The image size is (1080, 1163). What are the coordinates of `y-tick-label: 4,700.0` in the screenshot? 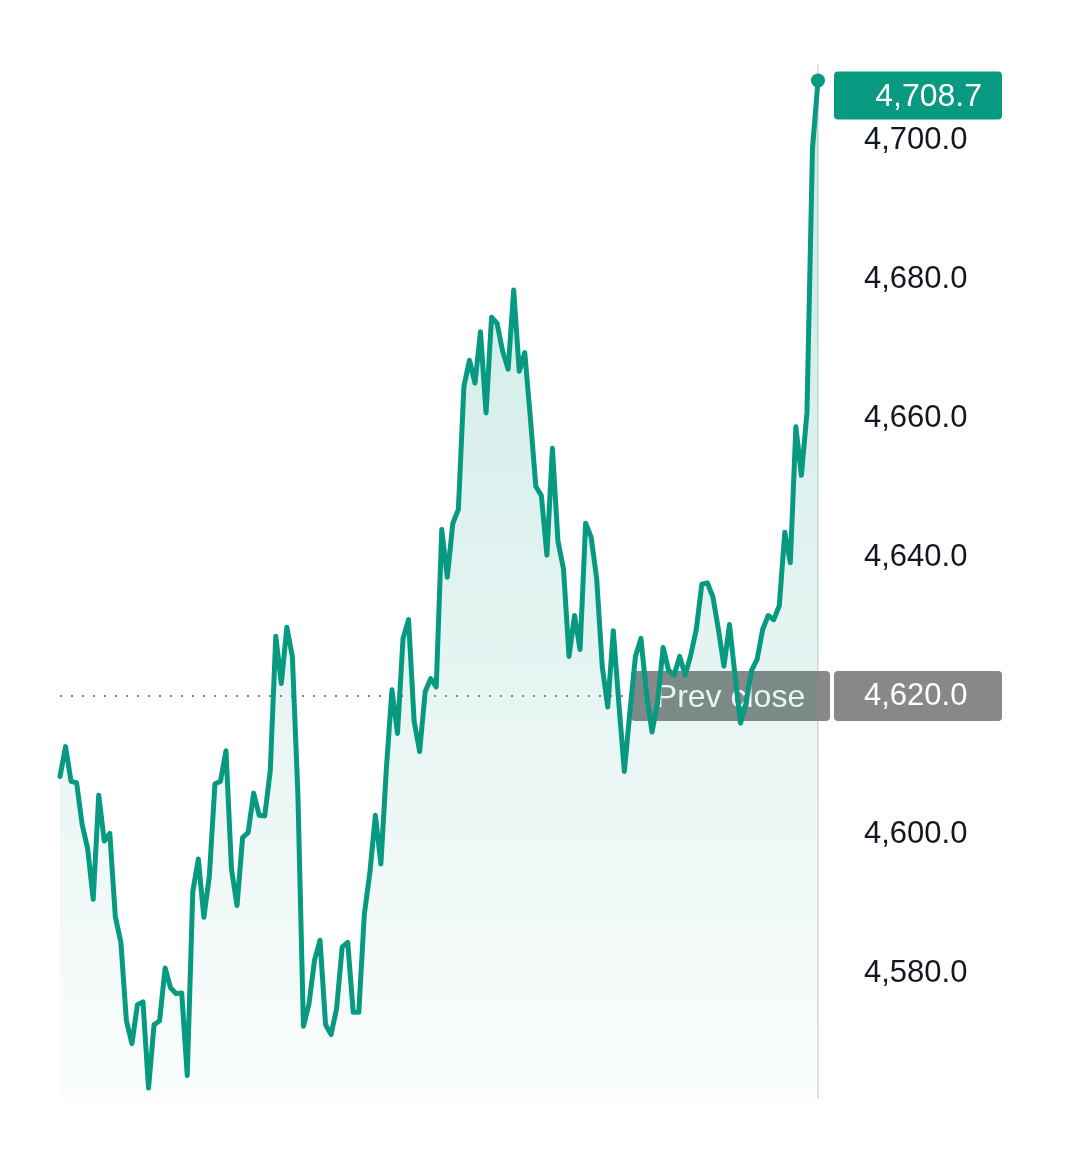 It's located at (916, 139).